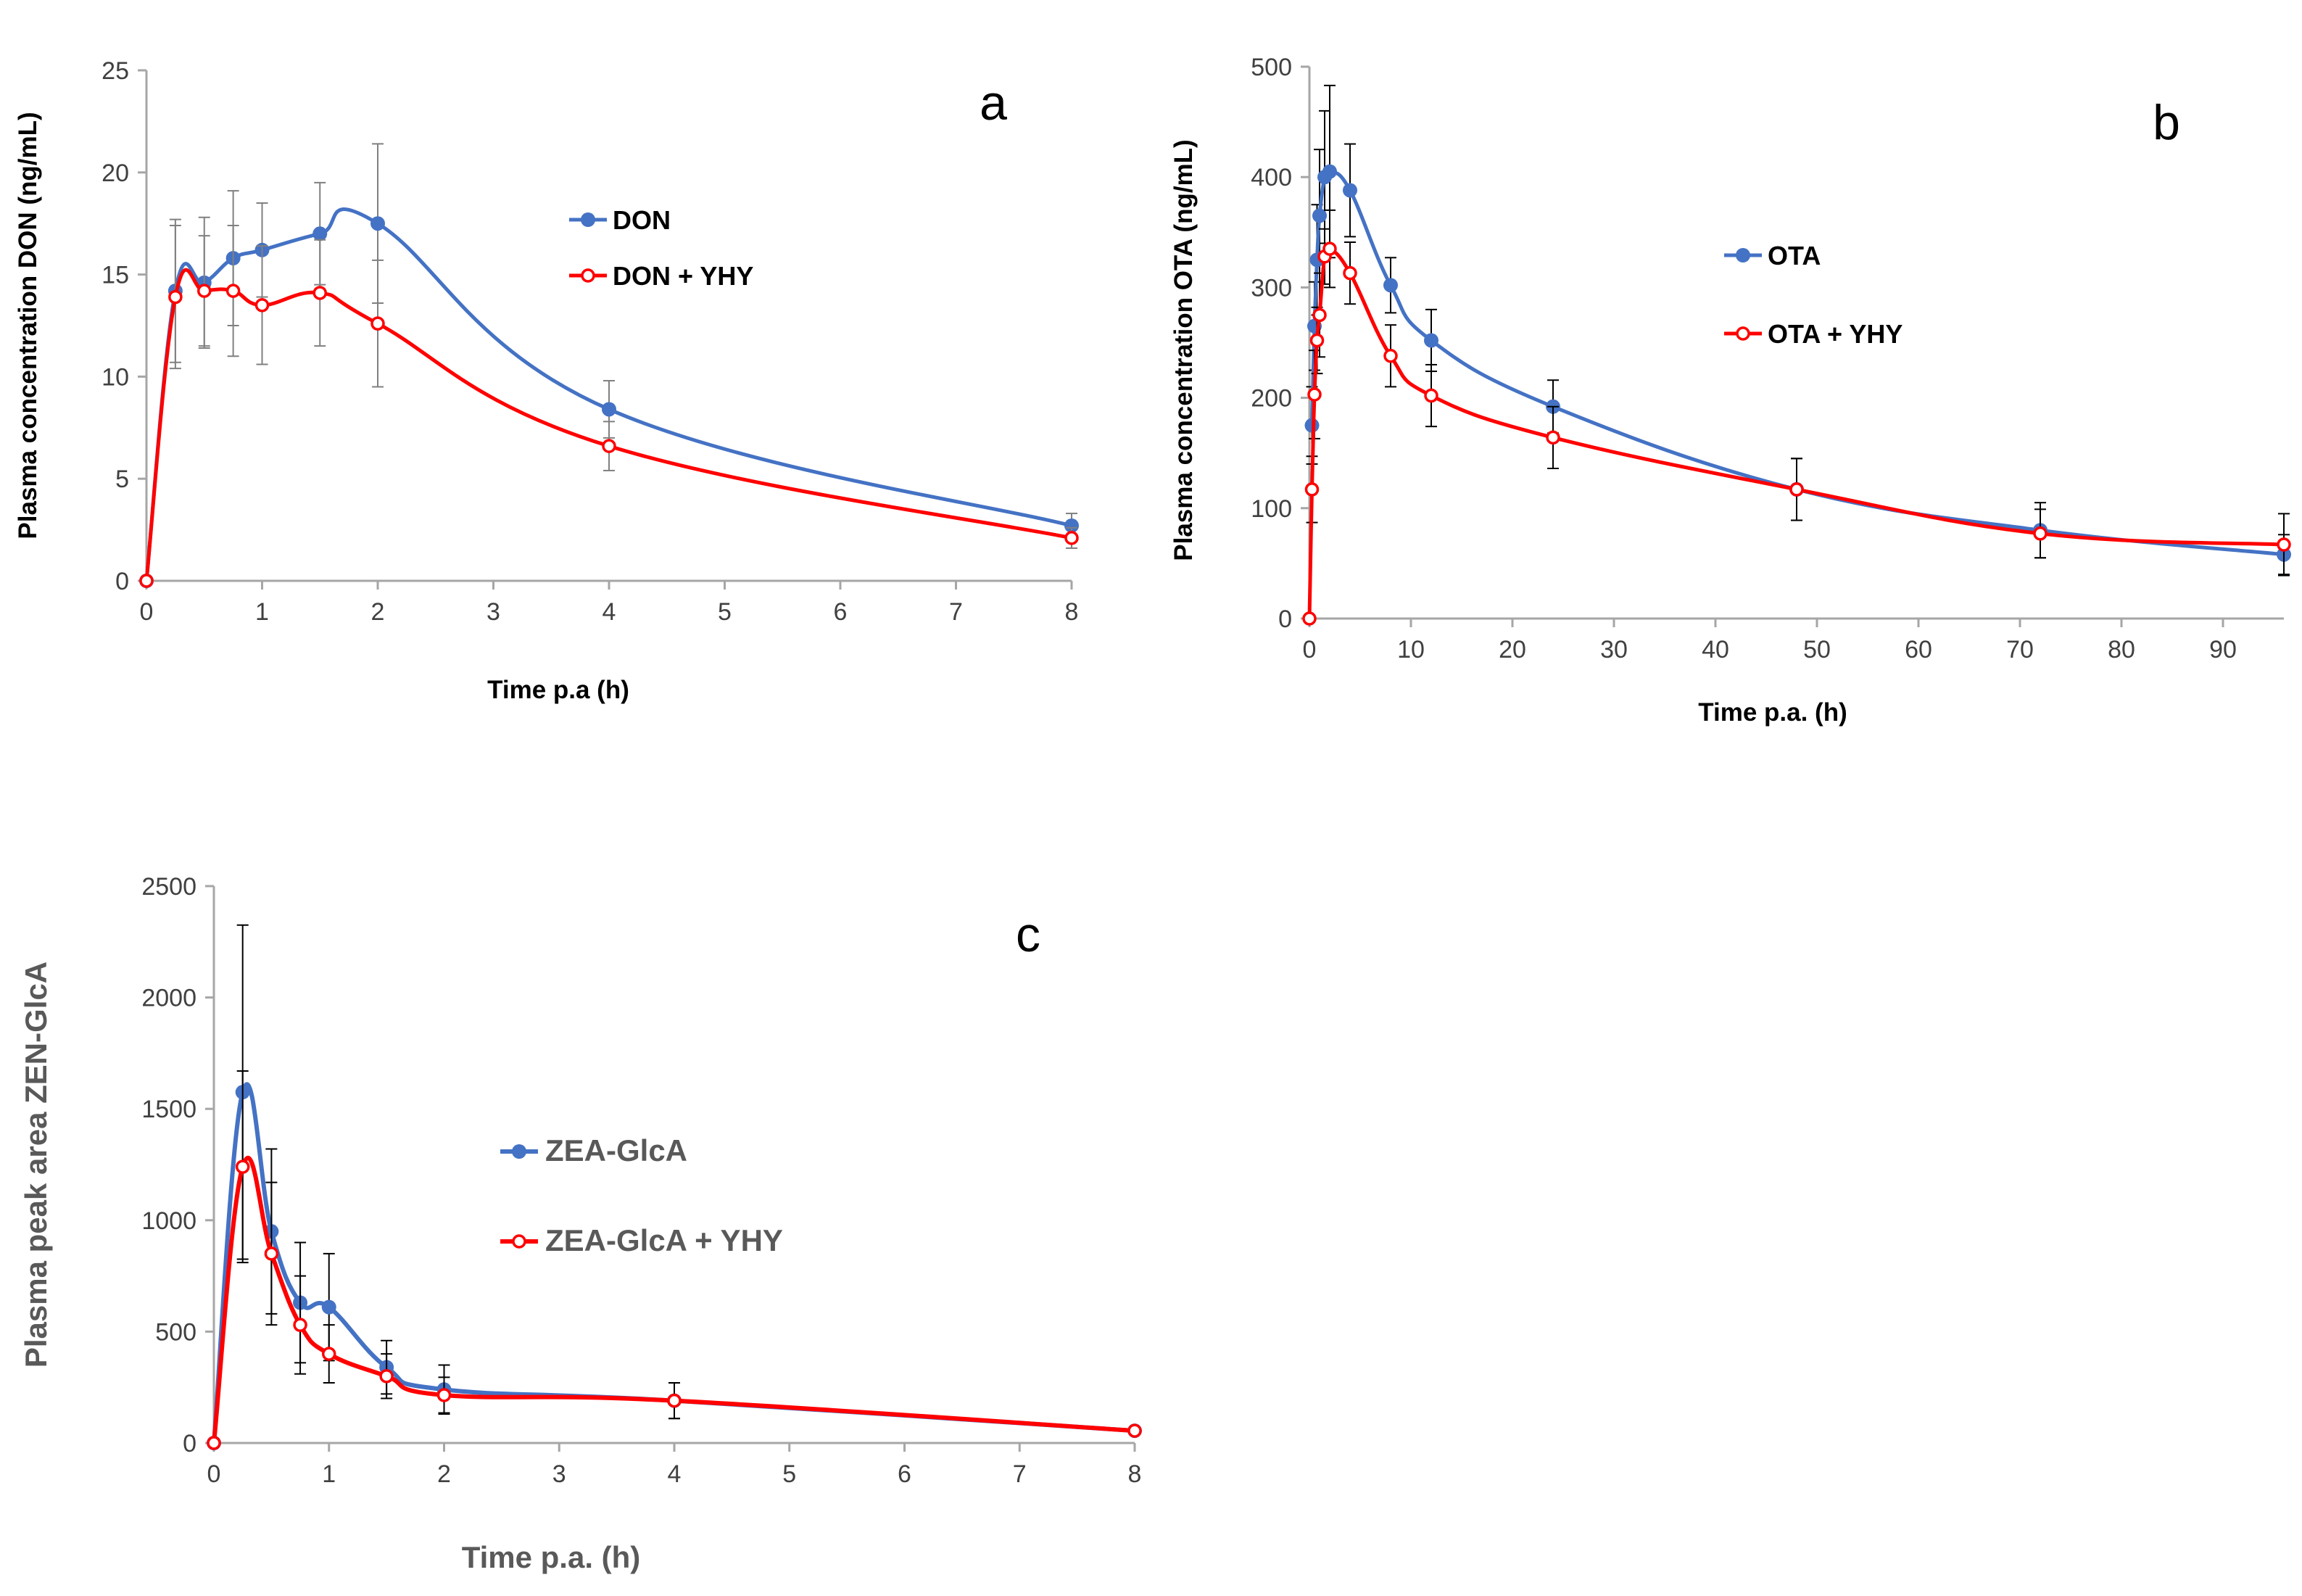 The image size is (2302, 1596). What do you see at coordinates (36, 1165) in the screenshot?
I see `y-axis-label: Plasma peak area ZEN-GlcA` at bounding box center [36, 1165].